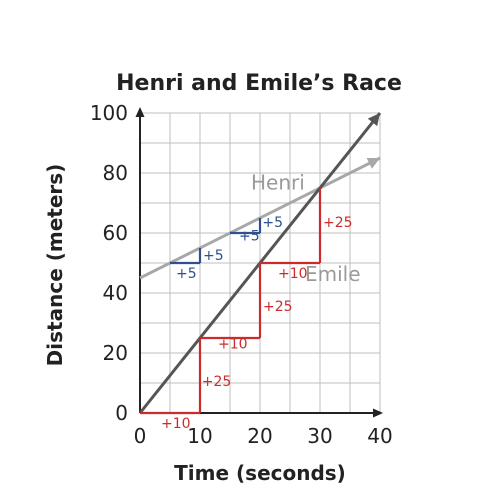 This screenshot has width=478, height=502. I want to click on y-tick-label: 40, so click(115, 293).